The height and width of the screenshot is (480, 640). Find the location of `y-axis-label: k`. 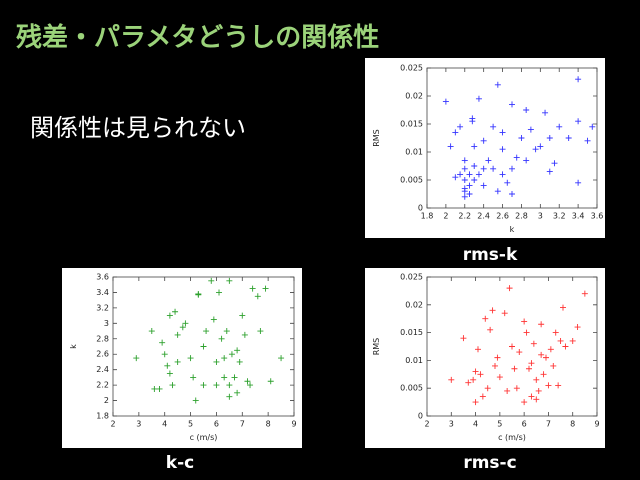

y-axis-label: k is located at coordinates (73, 346).